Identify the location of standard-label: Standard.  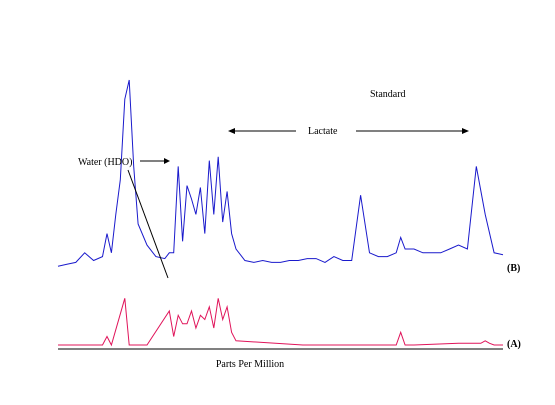
(388, 94).